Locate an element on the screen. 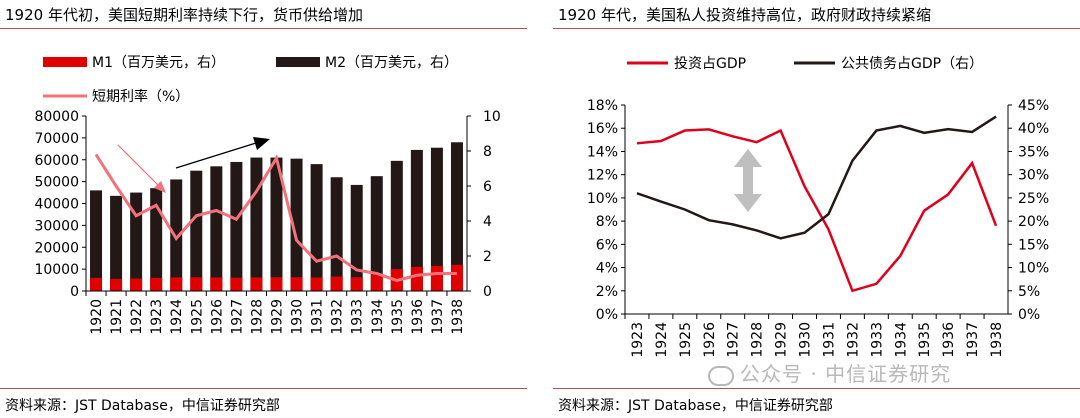 Image resolution: width=1080 pixels, height=418 pixels. left-y-tick-label: 70000 is located at coordinates (56, 139).